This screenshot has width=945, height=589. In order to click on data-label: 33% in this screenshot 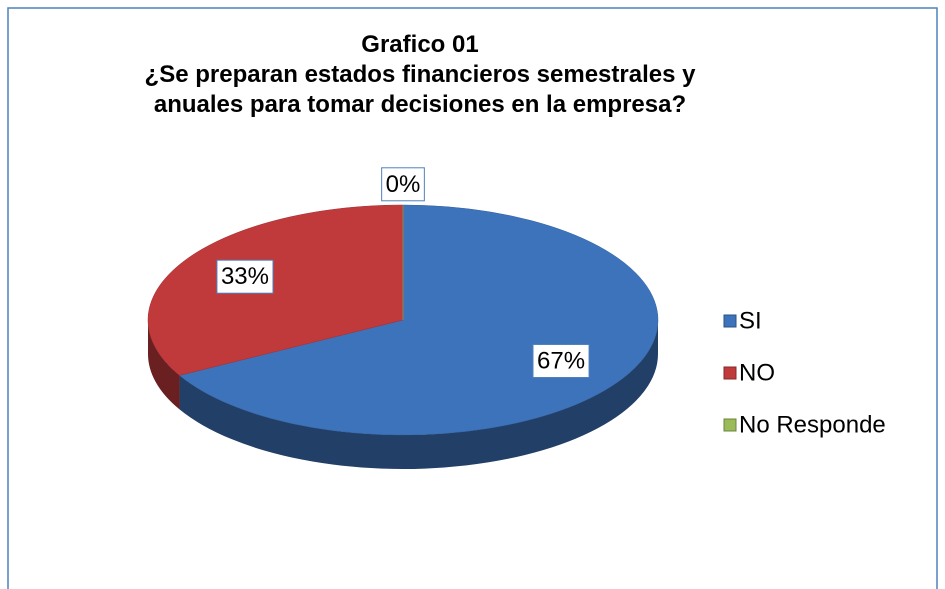, I will do `click(245, 276)`.